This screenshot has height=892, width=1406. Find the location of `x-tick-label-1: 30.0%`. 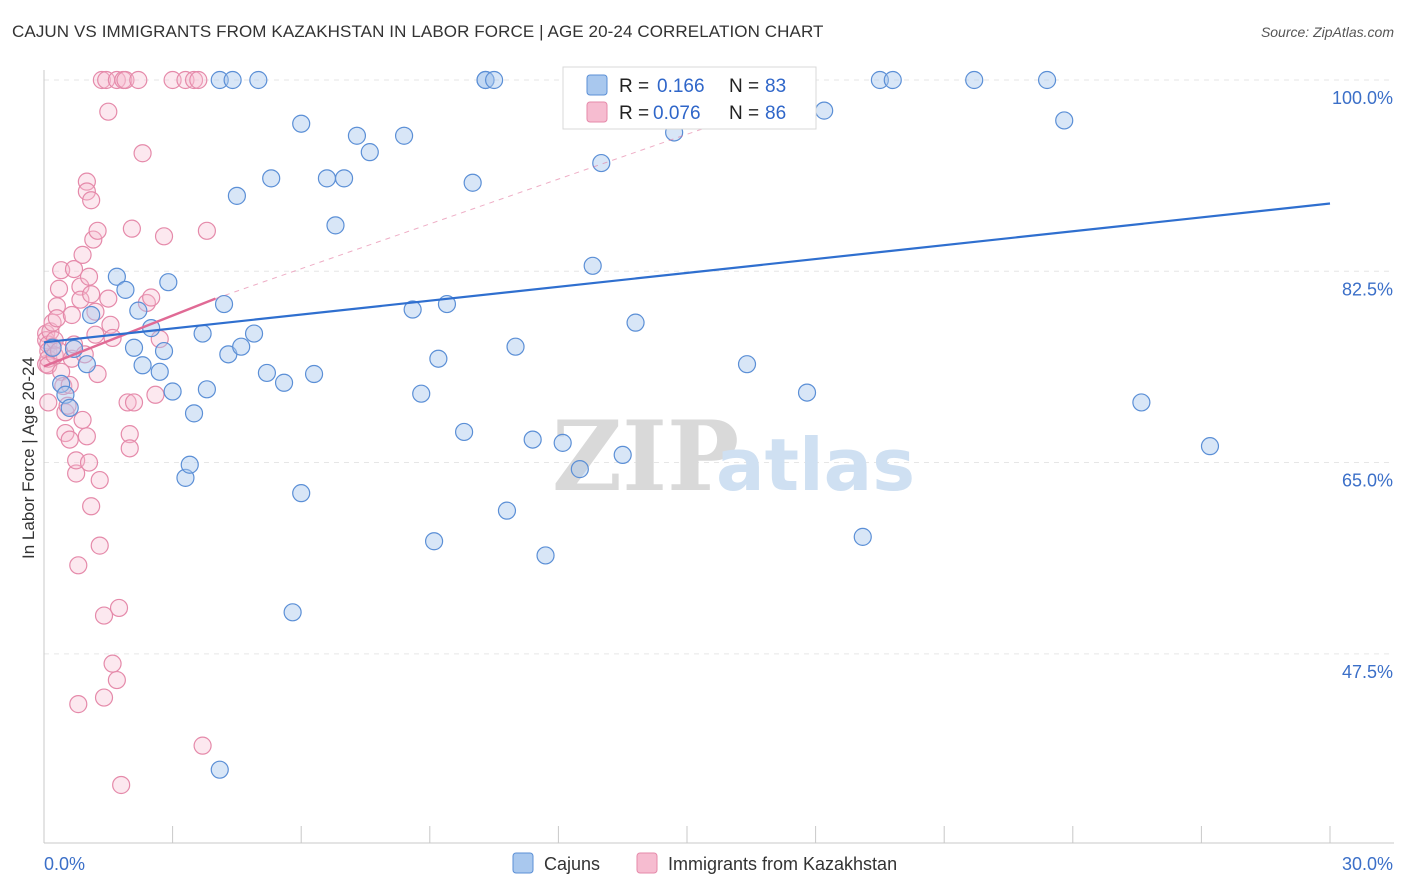

x-tick-label-1: 30.0% is located at coordinates (1367, 864).